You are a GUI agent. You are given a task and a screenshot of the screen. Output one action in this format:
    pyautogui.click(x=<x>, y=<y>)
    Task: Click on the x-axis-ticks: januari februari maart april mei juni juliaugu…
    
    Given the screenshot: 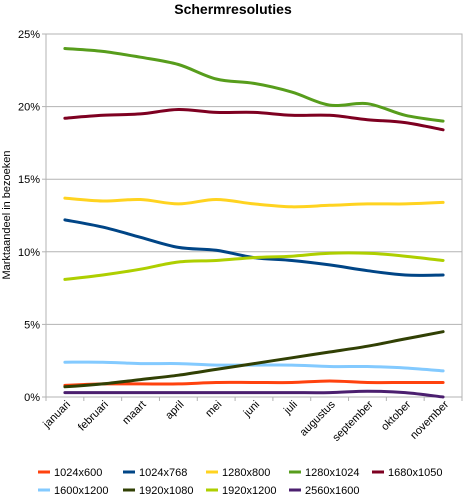 What is the action you would take?
    pyautogui.click(x=251, y=420)
    